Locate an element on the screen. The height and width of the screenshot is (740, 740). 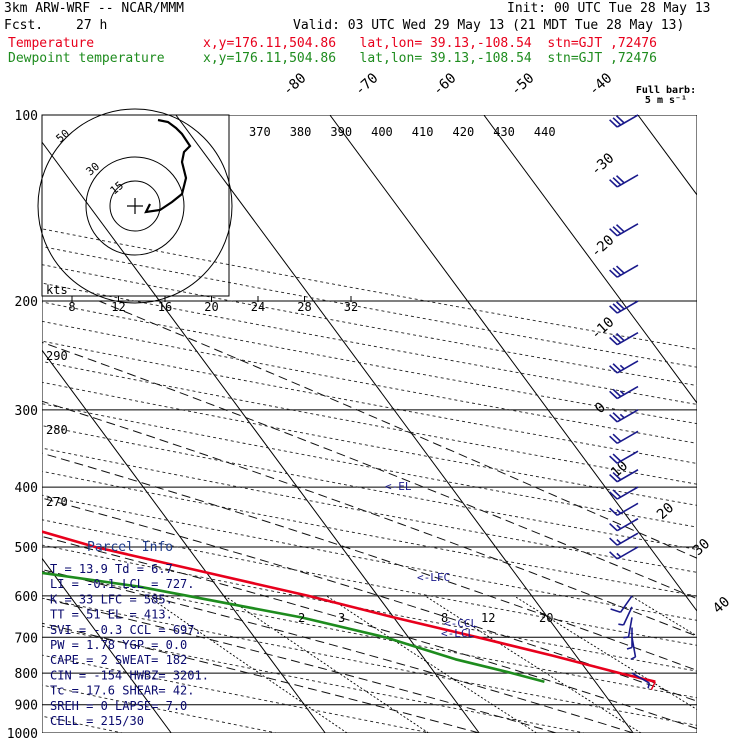
theta-label: 390 is located at coordinates (341, 132).